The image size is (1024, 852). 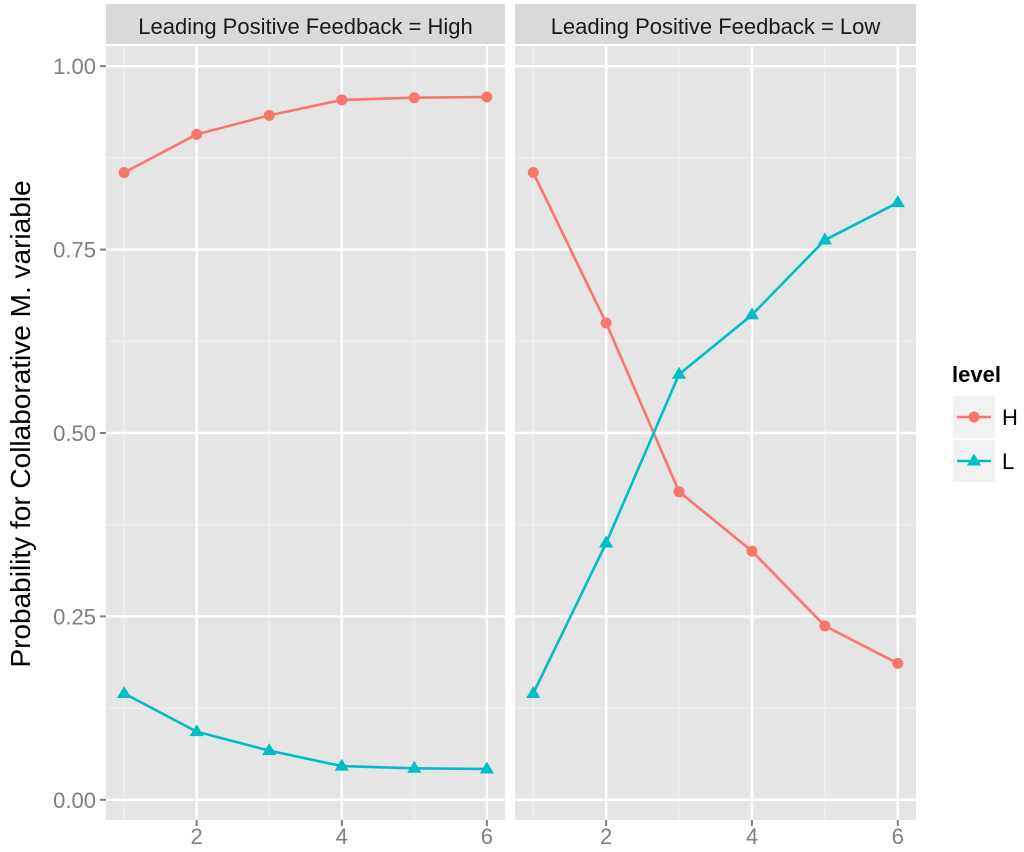 I want to click on y-axis: 0.00 0.25 0.50 0.75 1.00, so click(x=79, y=433).